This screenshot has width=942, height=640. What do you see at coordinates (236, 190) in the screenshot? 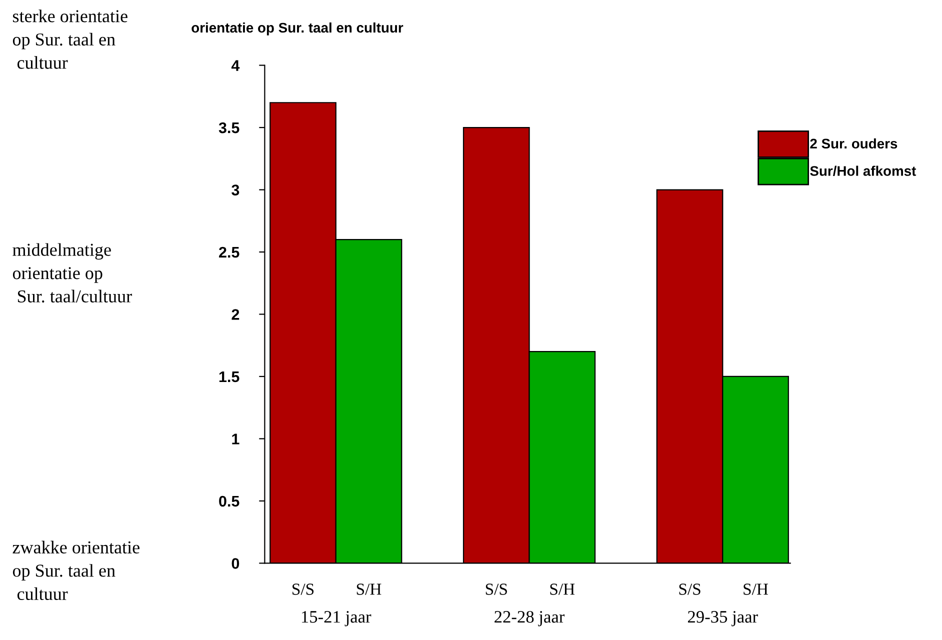
I see `y-tick-label: 3` at bounding box center [236, 190].